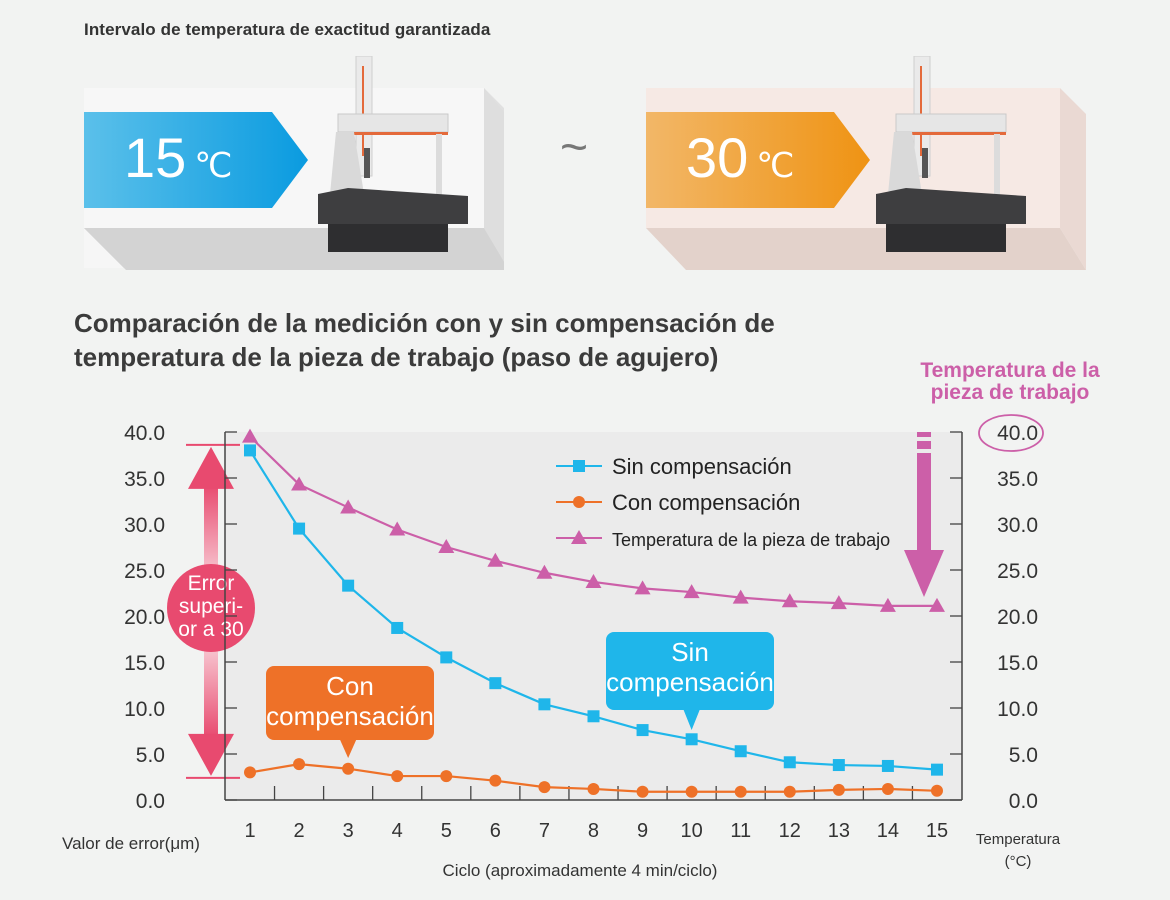  What do you see at coordinates (131, 843) in the screenshot?
I see `y-axis-label: Valor de error(μm)` at bounding box center [131, 843].